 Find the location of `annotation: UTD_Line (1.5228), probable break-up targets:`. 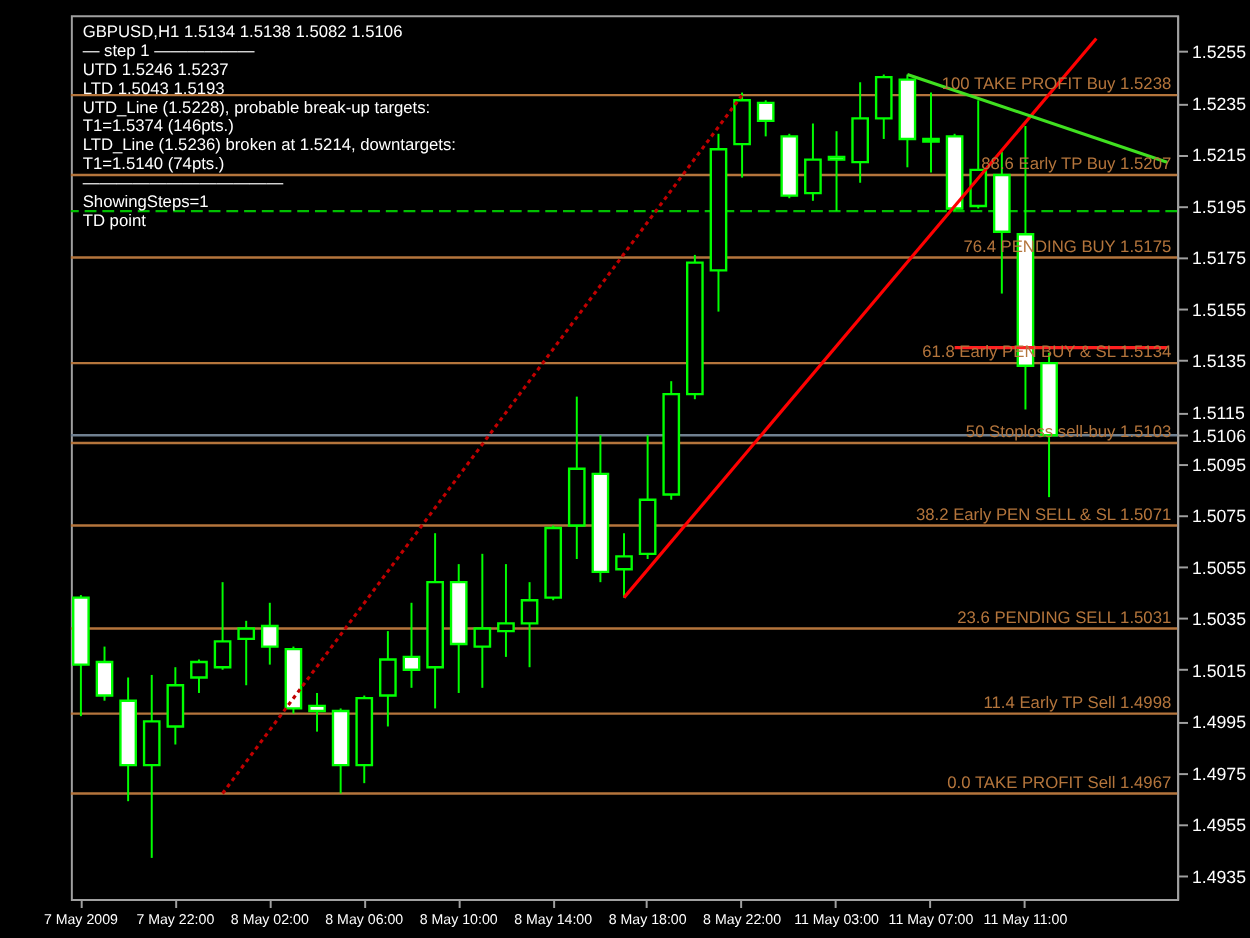

annotation: UTD_Line (1.5228), probable break-up targets: is located at coordinates (256, 106).